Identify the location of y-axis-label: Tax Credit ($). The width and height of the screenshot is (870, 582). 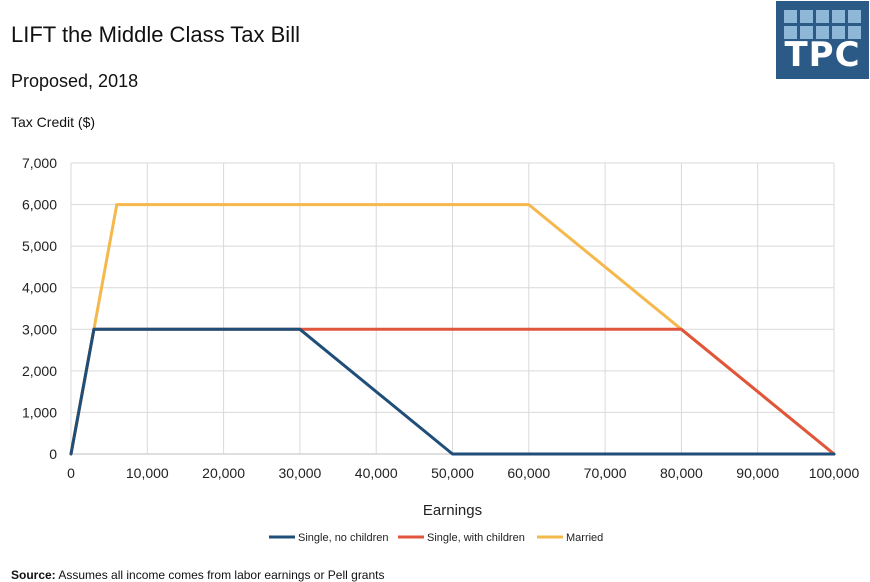
(53, 122).